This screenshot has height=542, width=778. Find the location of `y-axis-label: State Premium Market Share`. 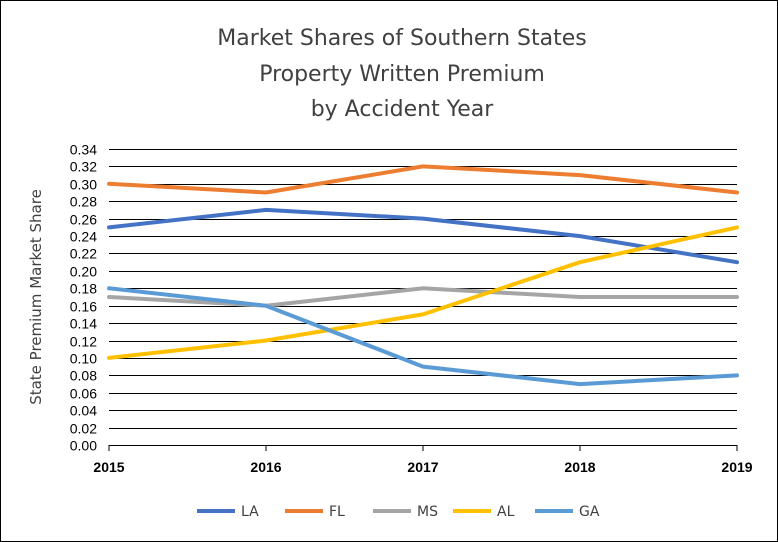

y-axis-label: State Premium Market Share is located at coordinates (36, 297).